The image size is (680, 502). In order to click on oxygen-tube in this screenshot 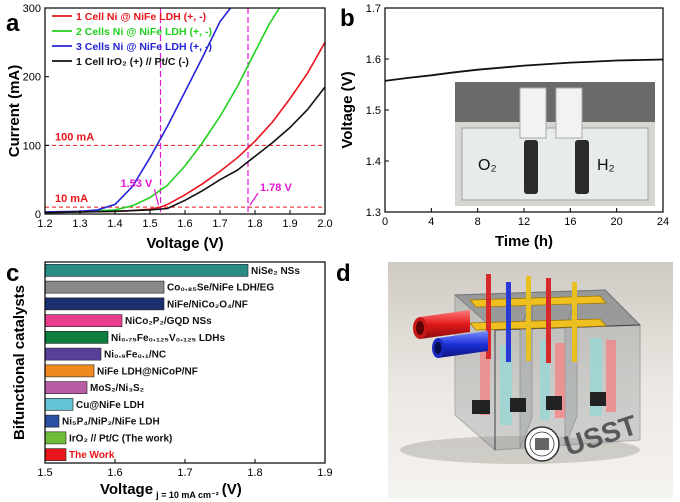, I will do `click(441, 324)`.